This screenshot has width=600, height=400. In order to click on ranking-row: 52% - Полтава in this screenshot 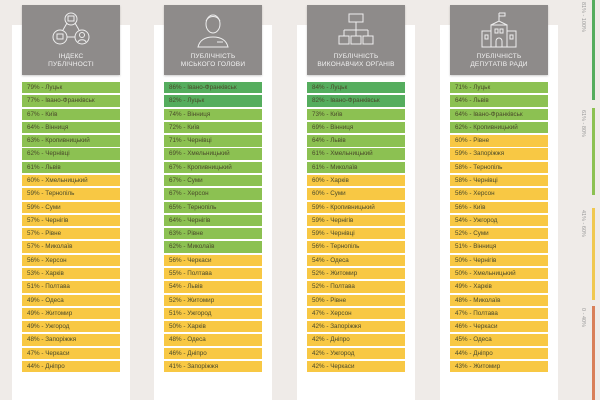, I will do `click(356, 287)`.